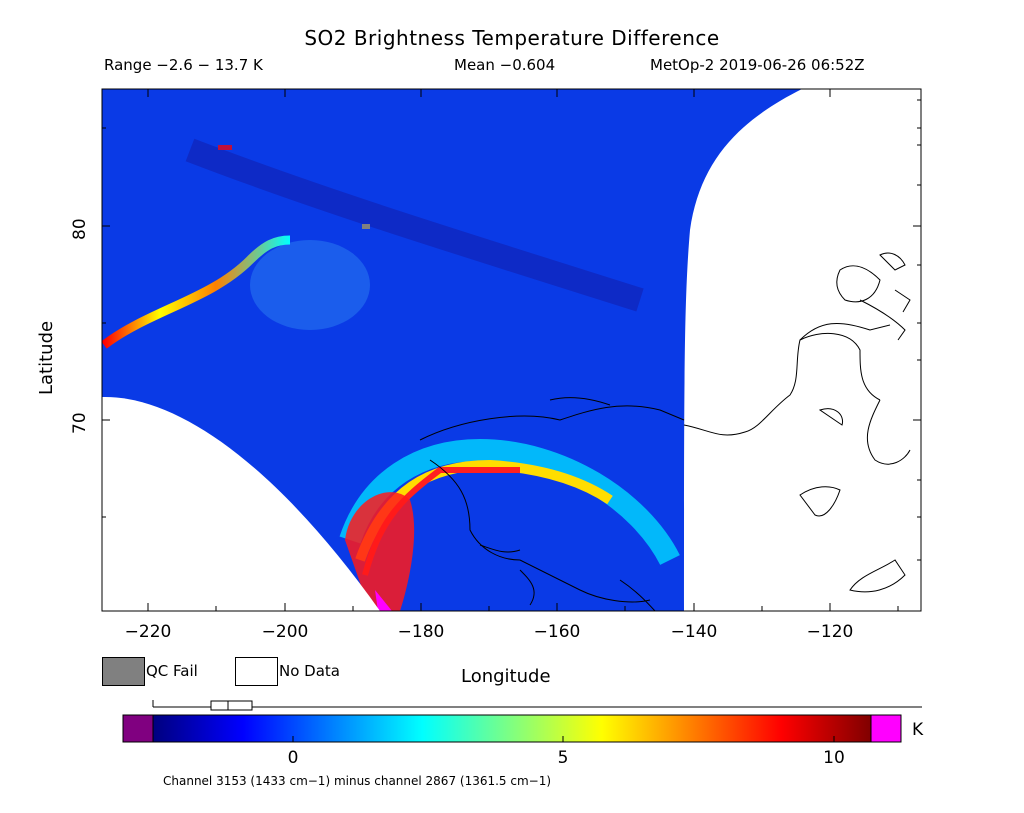 This screenshot has height=813, width=1024. I want to click on qc-fail-label: QC Fail, so click(172, 671).